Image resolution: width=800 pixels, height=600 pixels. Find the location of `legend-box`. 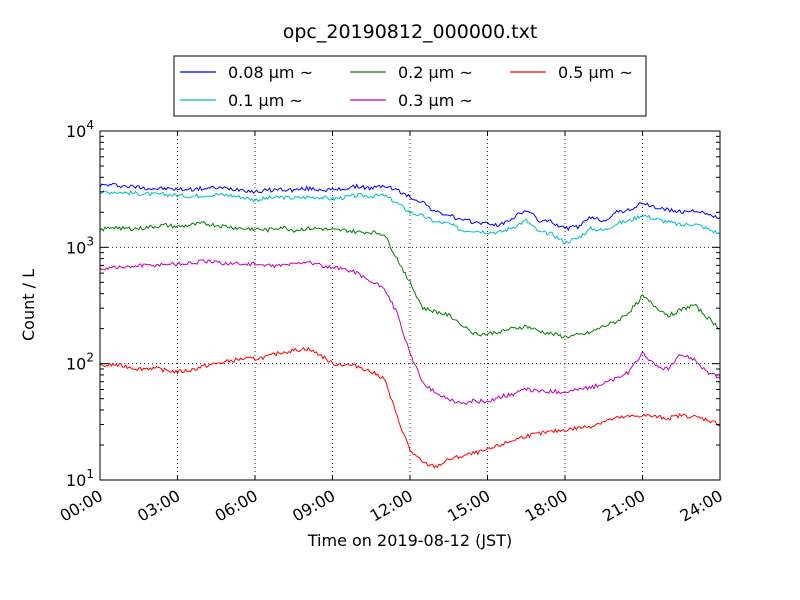

legend-box is located at coordinates (410, 86).